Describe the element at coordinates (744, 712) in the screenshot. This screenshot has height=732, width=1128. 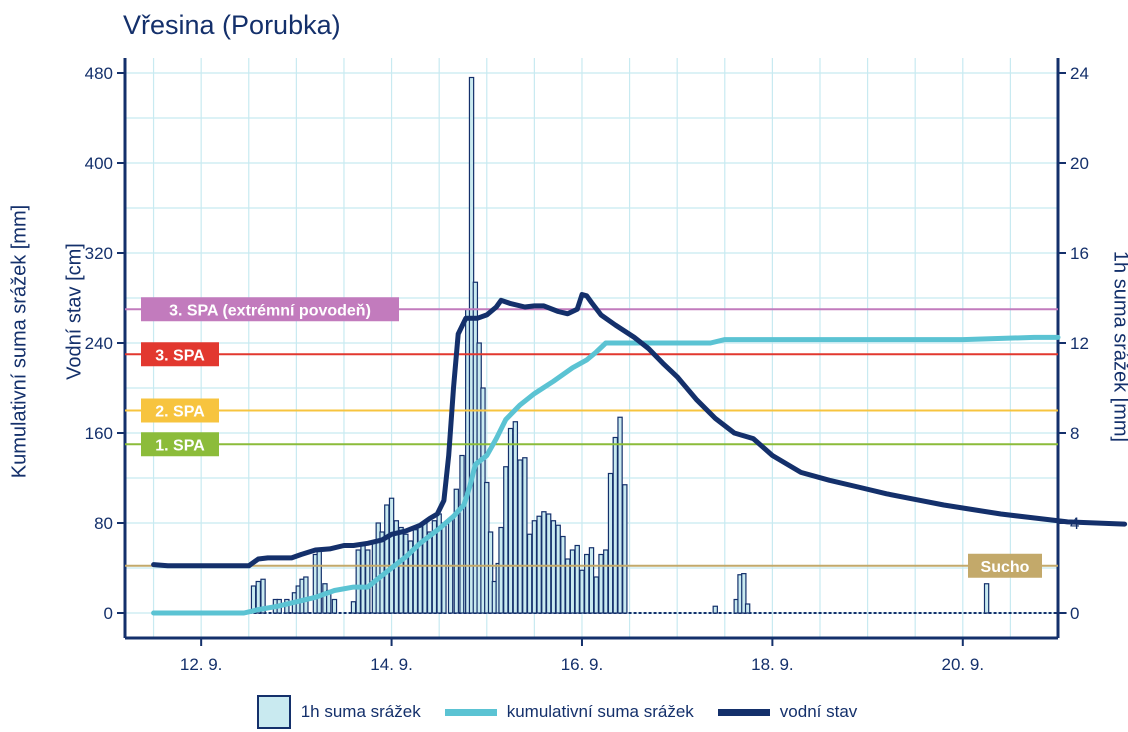
I see `legend-swatch-level` at that location.